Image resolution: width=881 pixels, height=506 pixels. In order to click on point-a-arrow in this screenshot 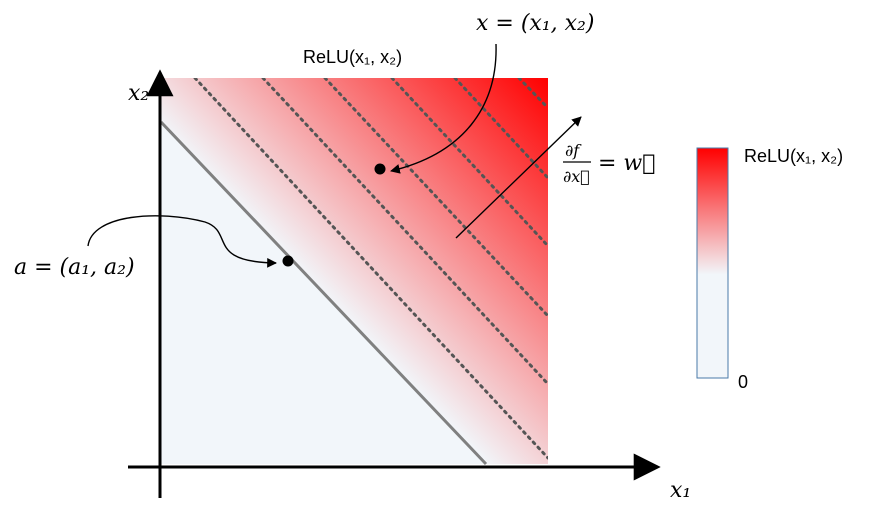, I will do `click(182, 241)`.